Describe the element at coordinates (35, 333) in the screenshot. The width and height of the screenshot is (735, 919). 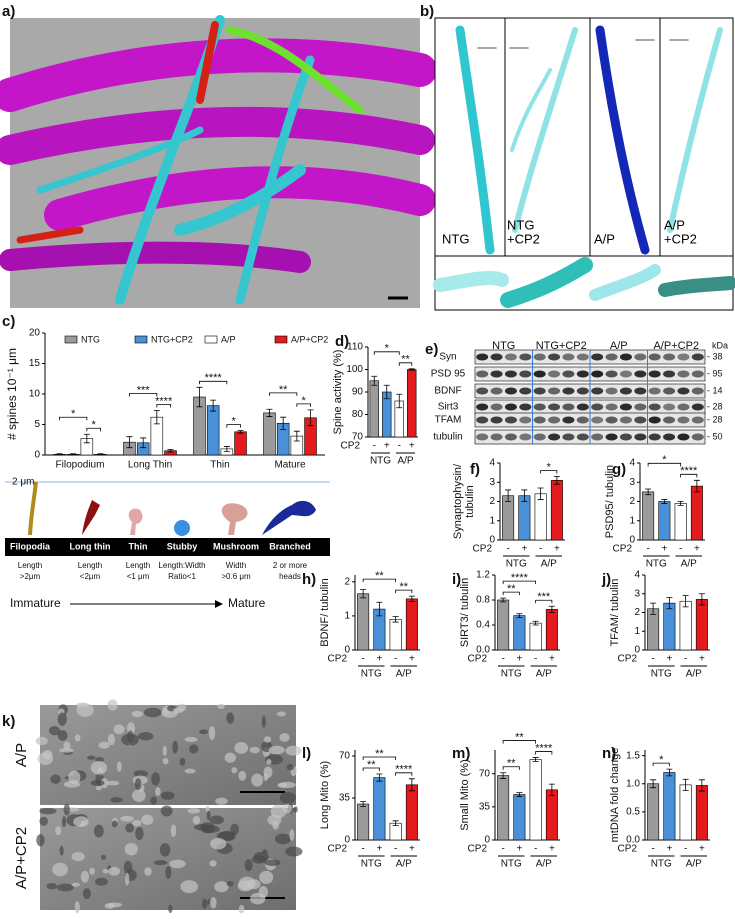
I see `y-tick-label: 20` at that location.